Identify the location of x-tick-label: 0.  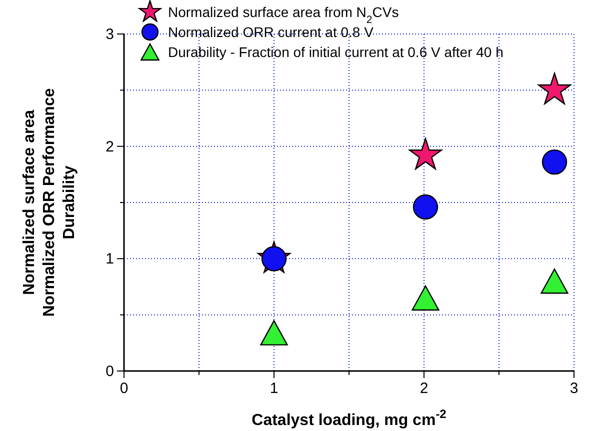
(124, 388).